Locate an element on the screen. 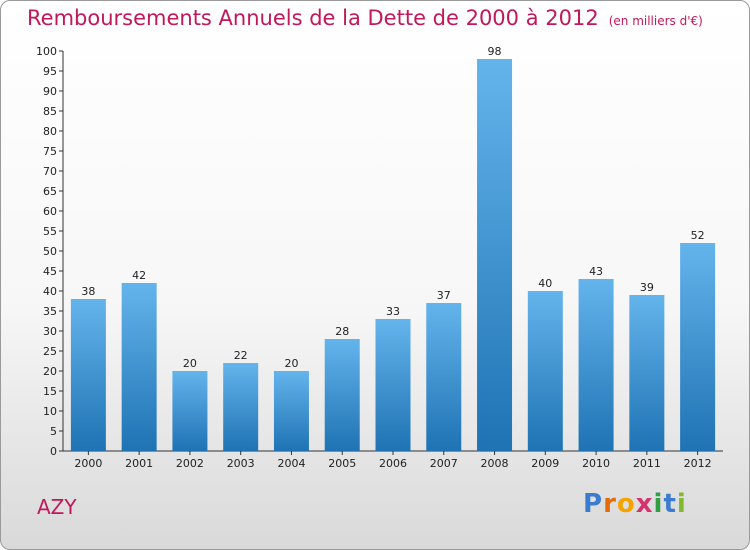 The image size is (750, 550). y-tick-label: 10 is located at coordinates (50, 411).